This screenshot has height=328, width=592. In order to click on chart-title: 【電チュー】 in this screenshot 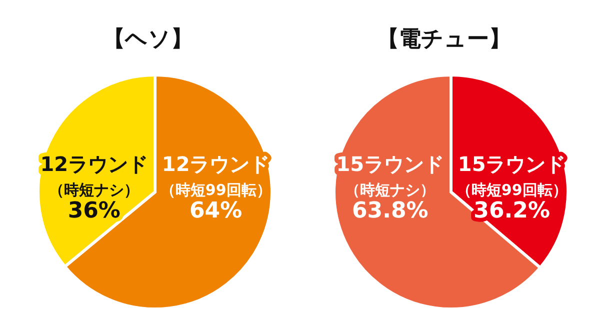, I will do `click(444, 40)`.